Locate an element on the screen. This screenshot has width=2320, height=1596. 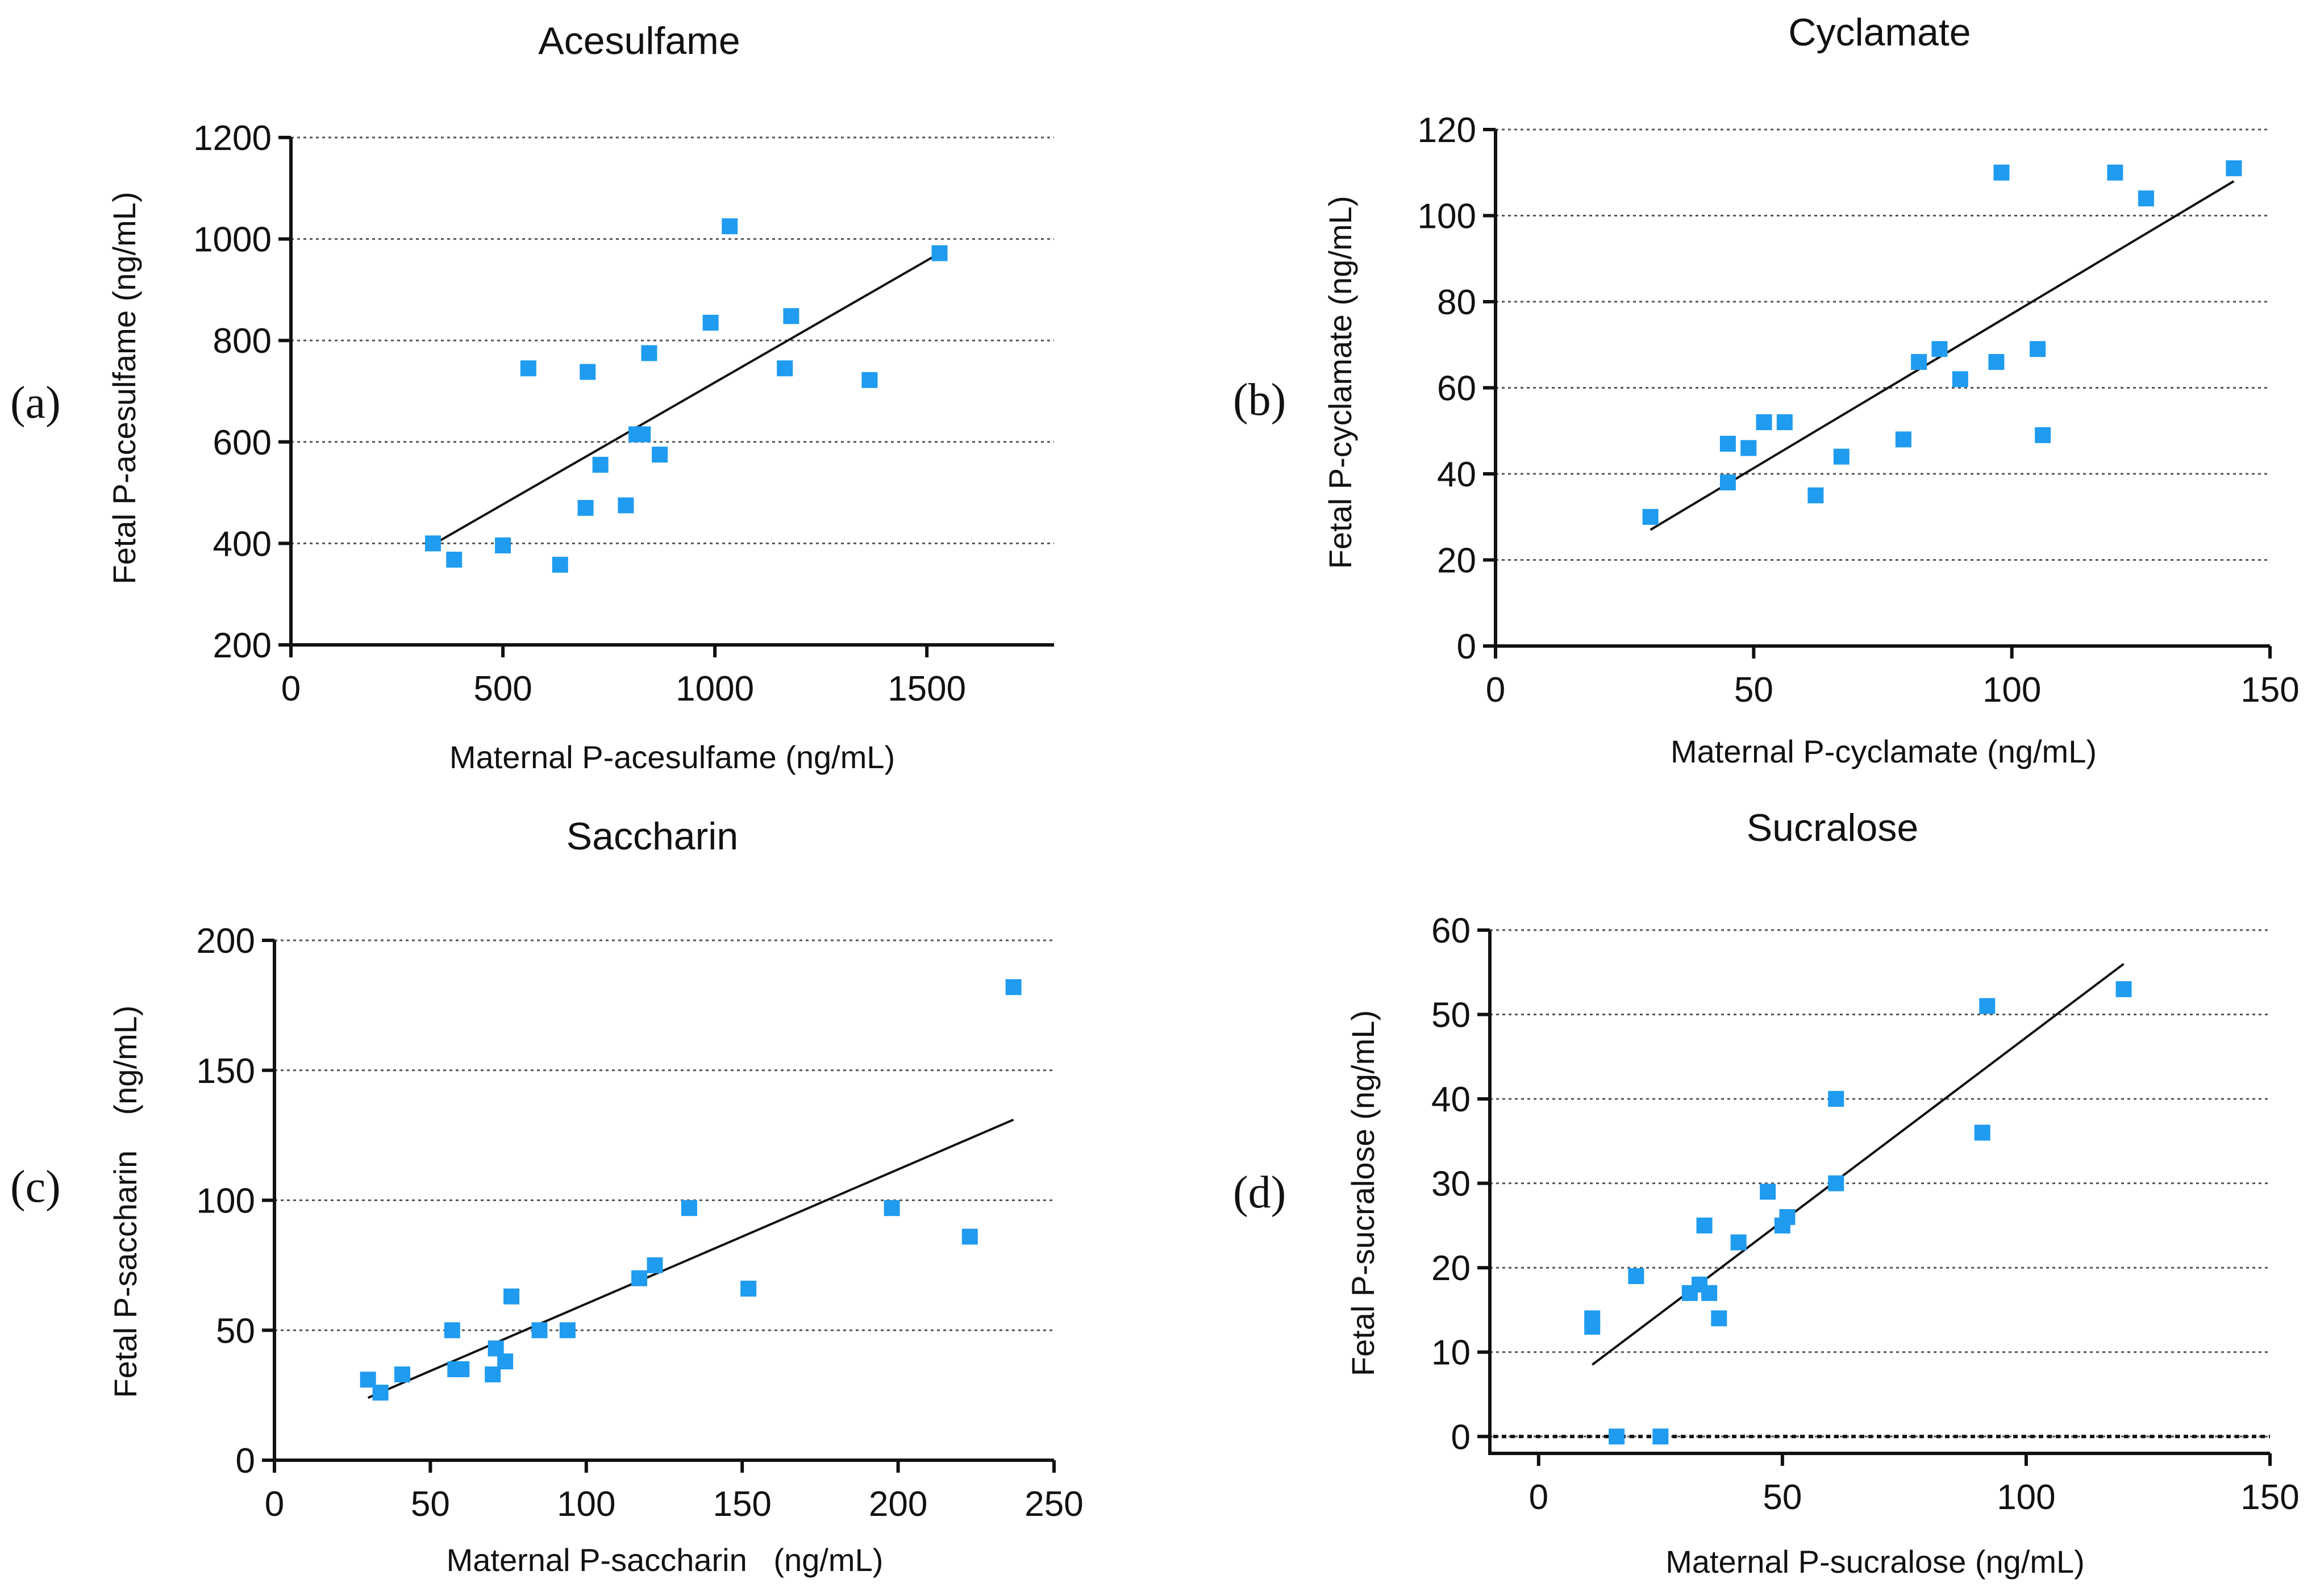
panel-d-y-tick-label: 20 is located at coordinates (1451, 1268).